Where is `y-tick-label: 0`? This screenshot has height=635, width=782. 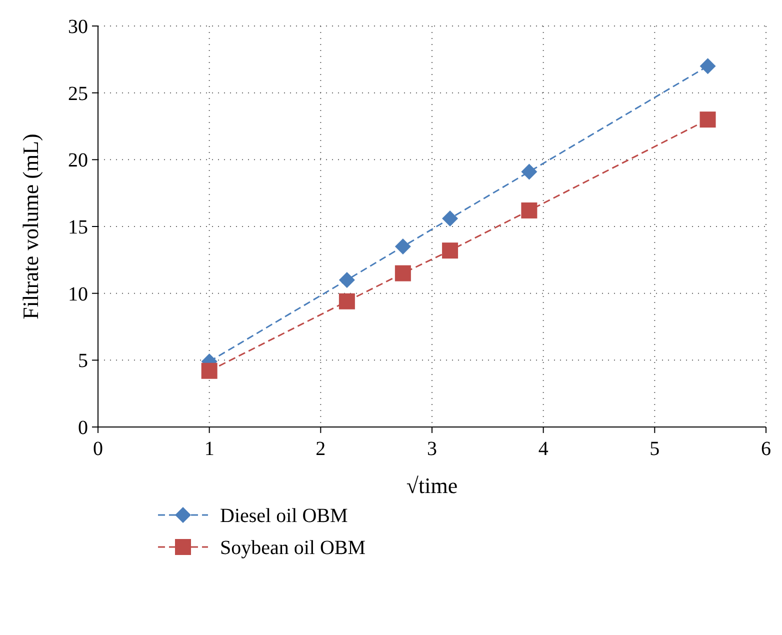
y-tick-label: 0 is located at coordinates (83, 428).